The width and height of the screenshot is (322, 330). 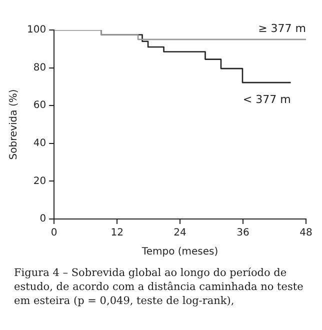 What do you see at coordinates (39, 181) in the screenshot?
I see `y-tick-label: 20` at bounding box center [39, 181].